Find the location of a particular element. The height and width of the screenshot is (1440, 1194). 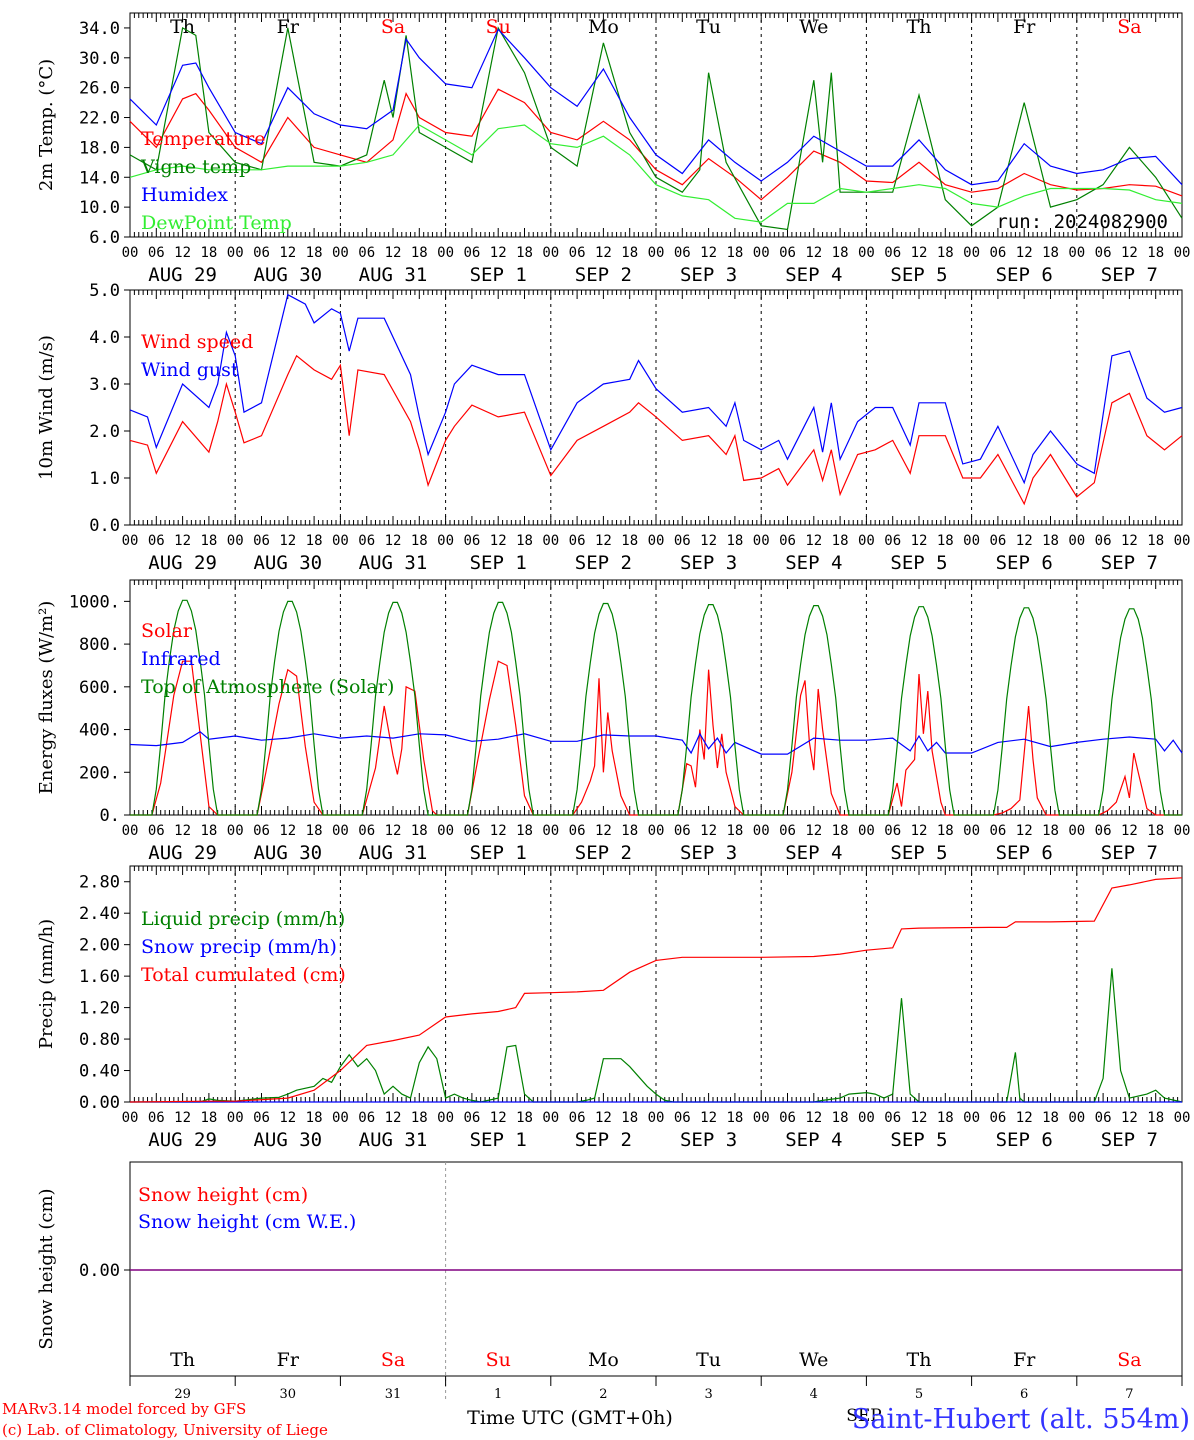

weekday-label: Th is located at coordinates (182, 1360).